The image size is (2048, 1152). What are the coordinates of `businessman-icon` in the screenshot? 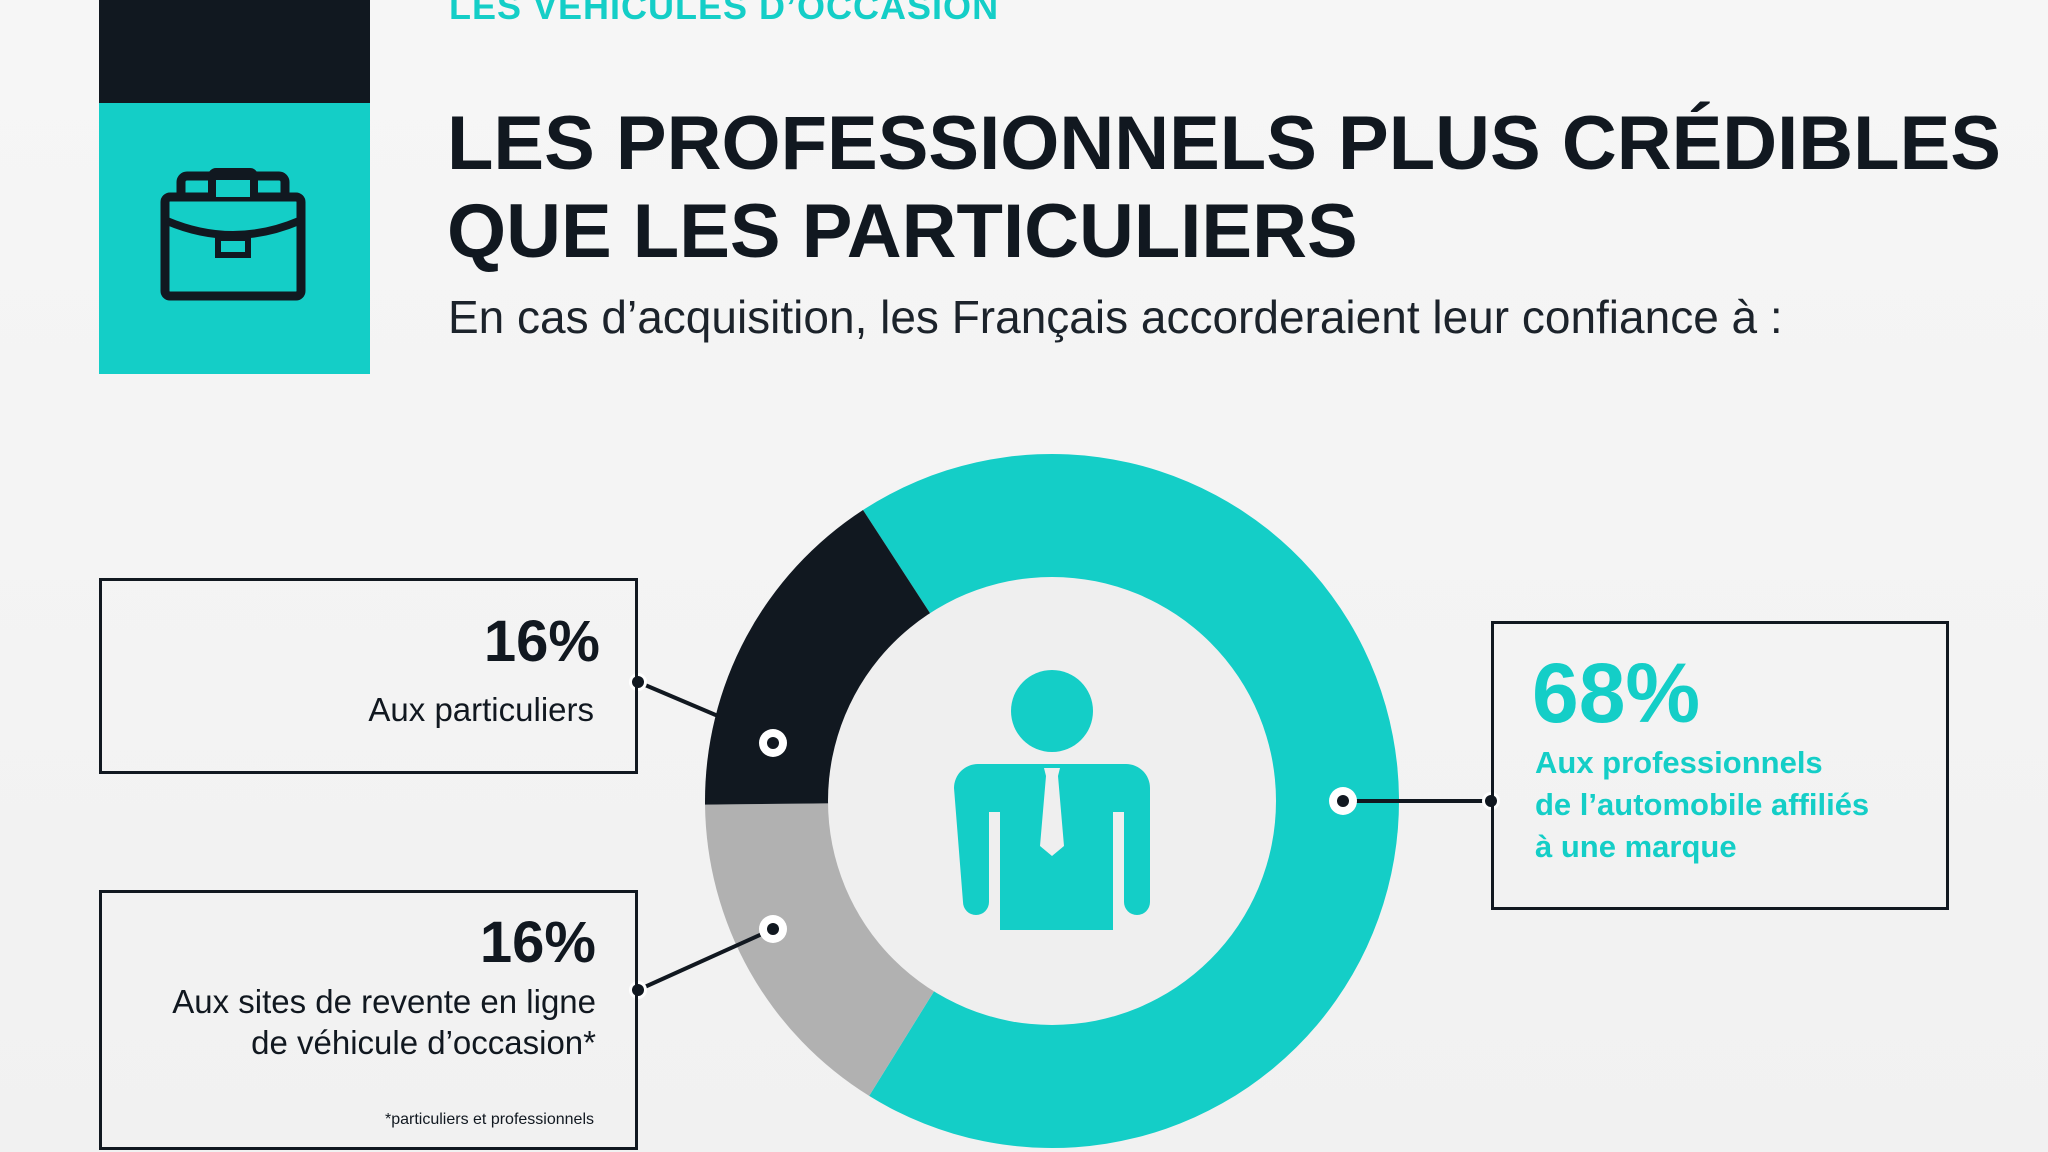 It's located at (1052, 800).